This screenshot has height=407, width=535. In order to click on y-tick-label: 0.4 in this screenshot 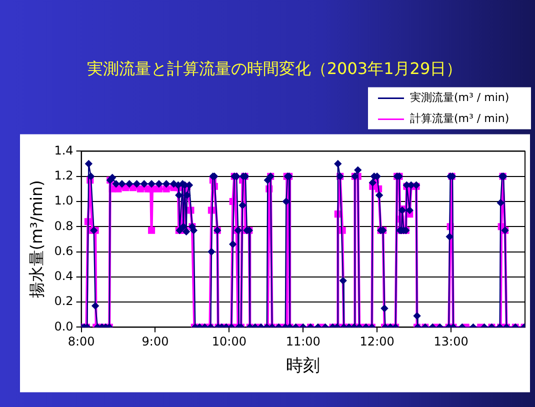, I will do `click(64, 276)`.